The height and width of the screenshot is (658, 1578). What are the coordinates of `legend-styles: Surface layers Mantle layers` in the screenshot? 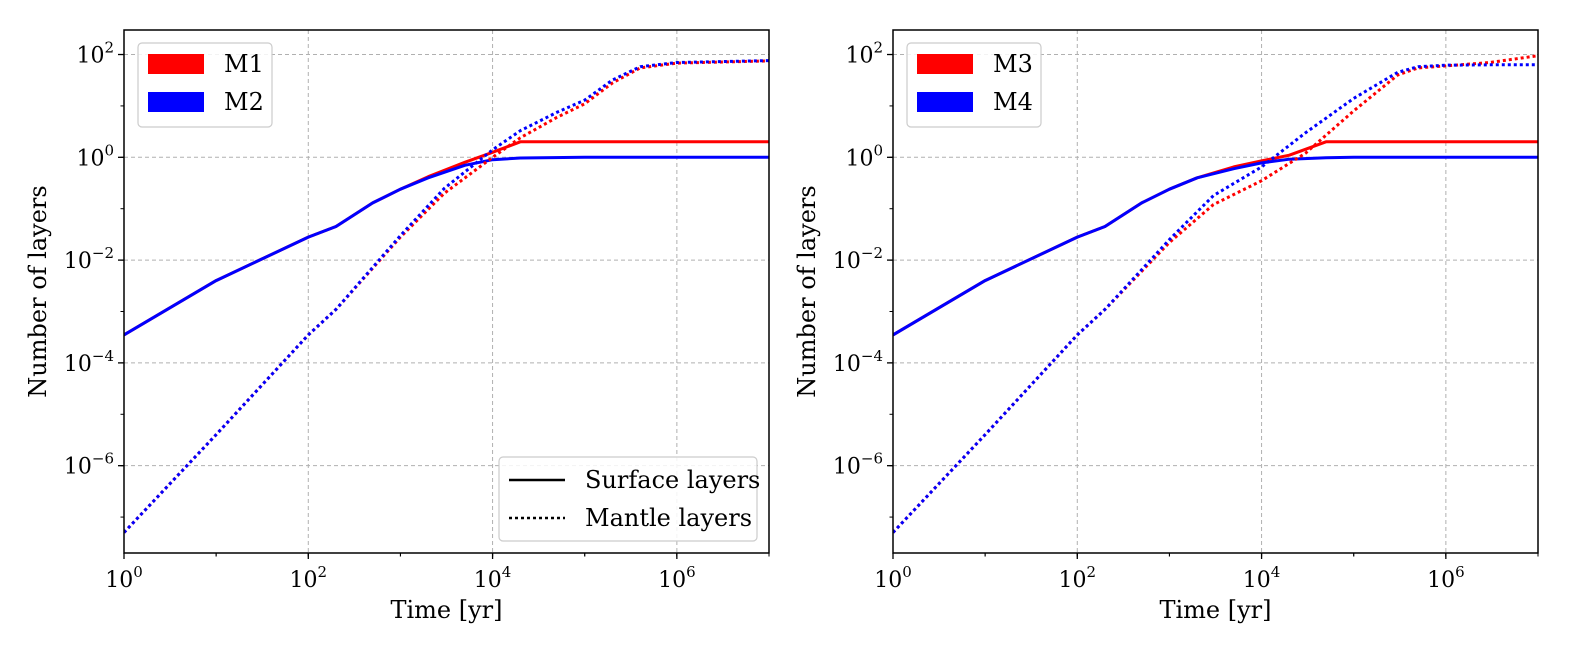 It's located at (629, 499).